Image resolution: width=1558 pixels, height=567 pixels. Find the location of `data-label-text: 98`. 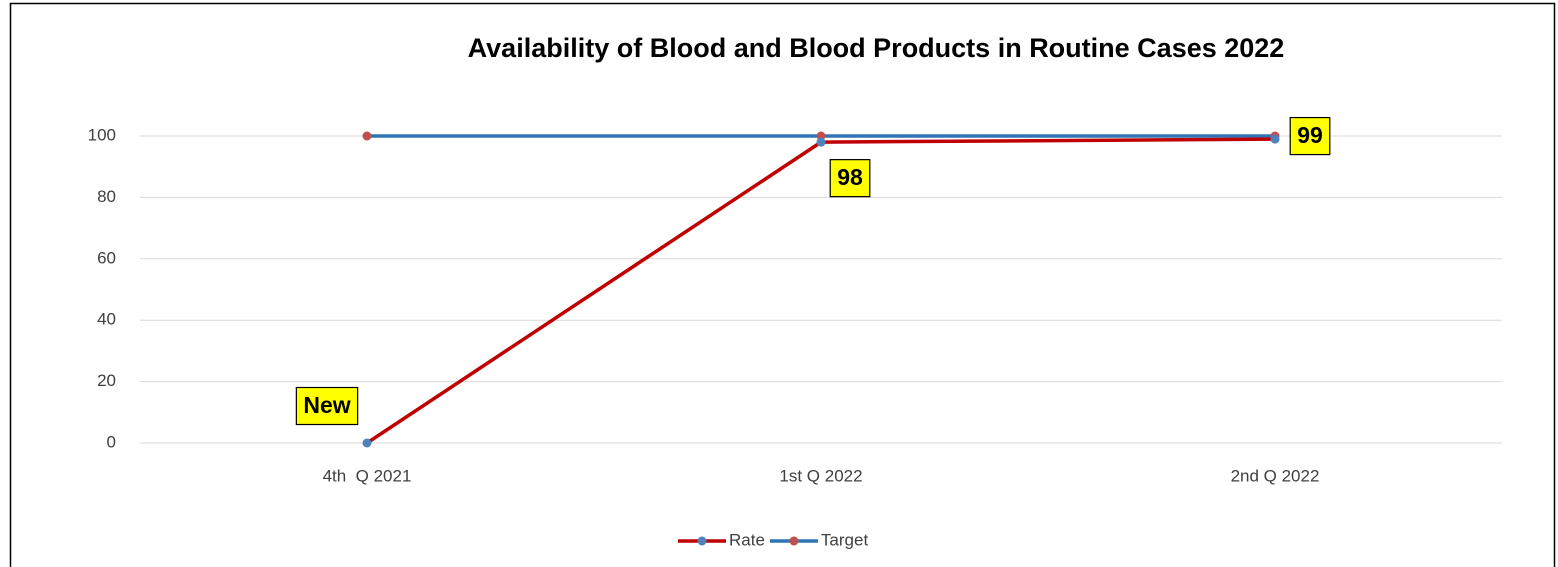

data-label-text: 98 is located at coordinates (850, 177).